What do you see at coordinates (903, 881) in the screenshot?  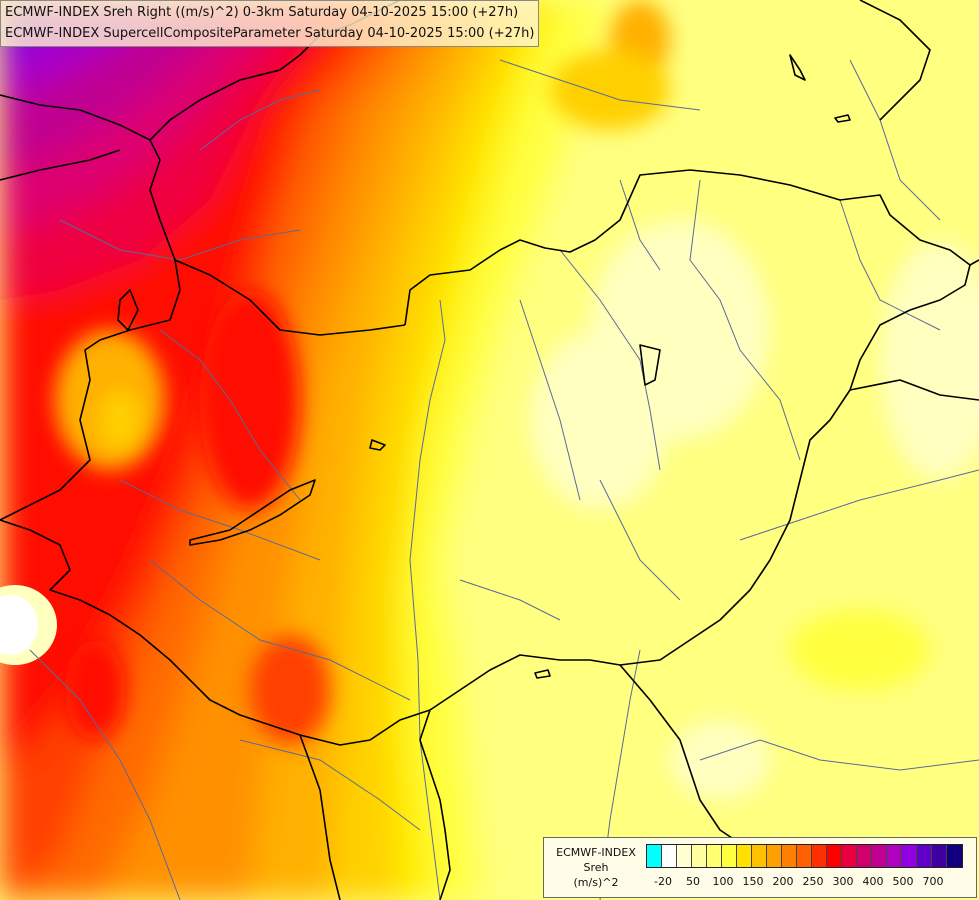 I see `legend-tick-label: 500` at bounding box center [903, 881].